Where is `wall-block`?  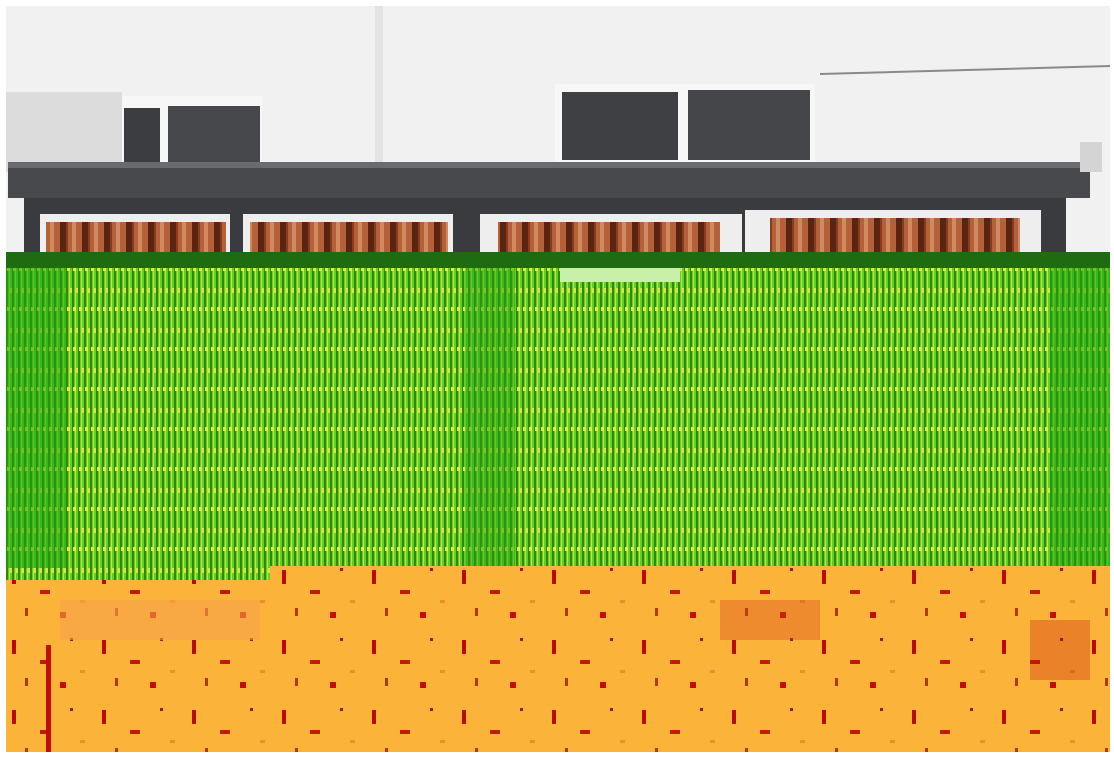
wall-block is located at coordinates (64, 132).